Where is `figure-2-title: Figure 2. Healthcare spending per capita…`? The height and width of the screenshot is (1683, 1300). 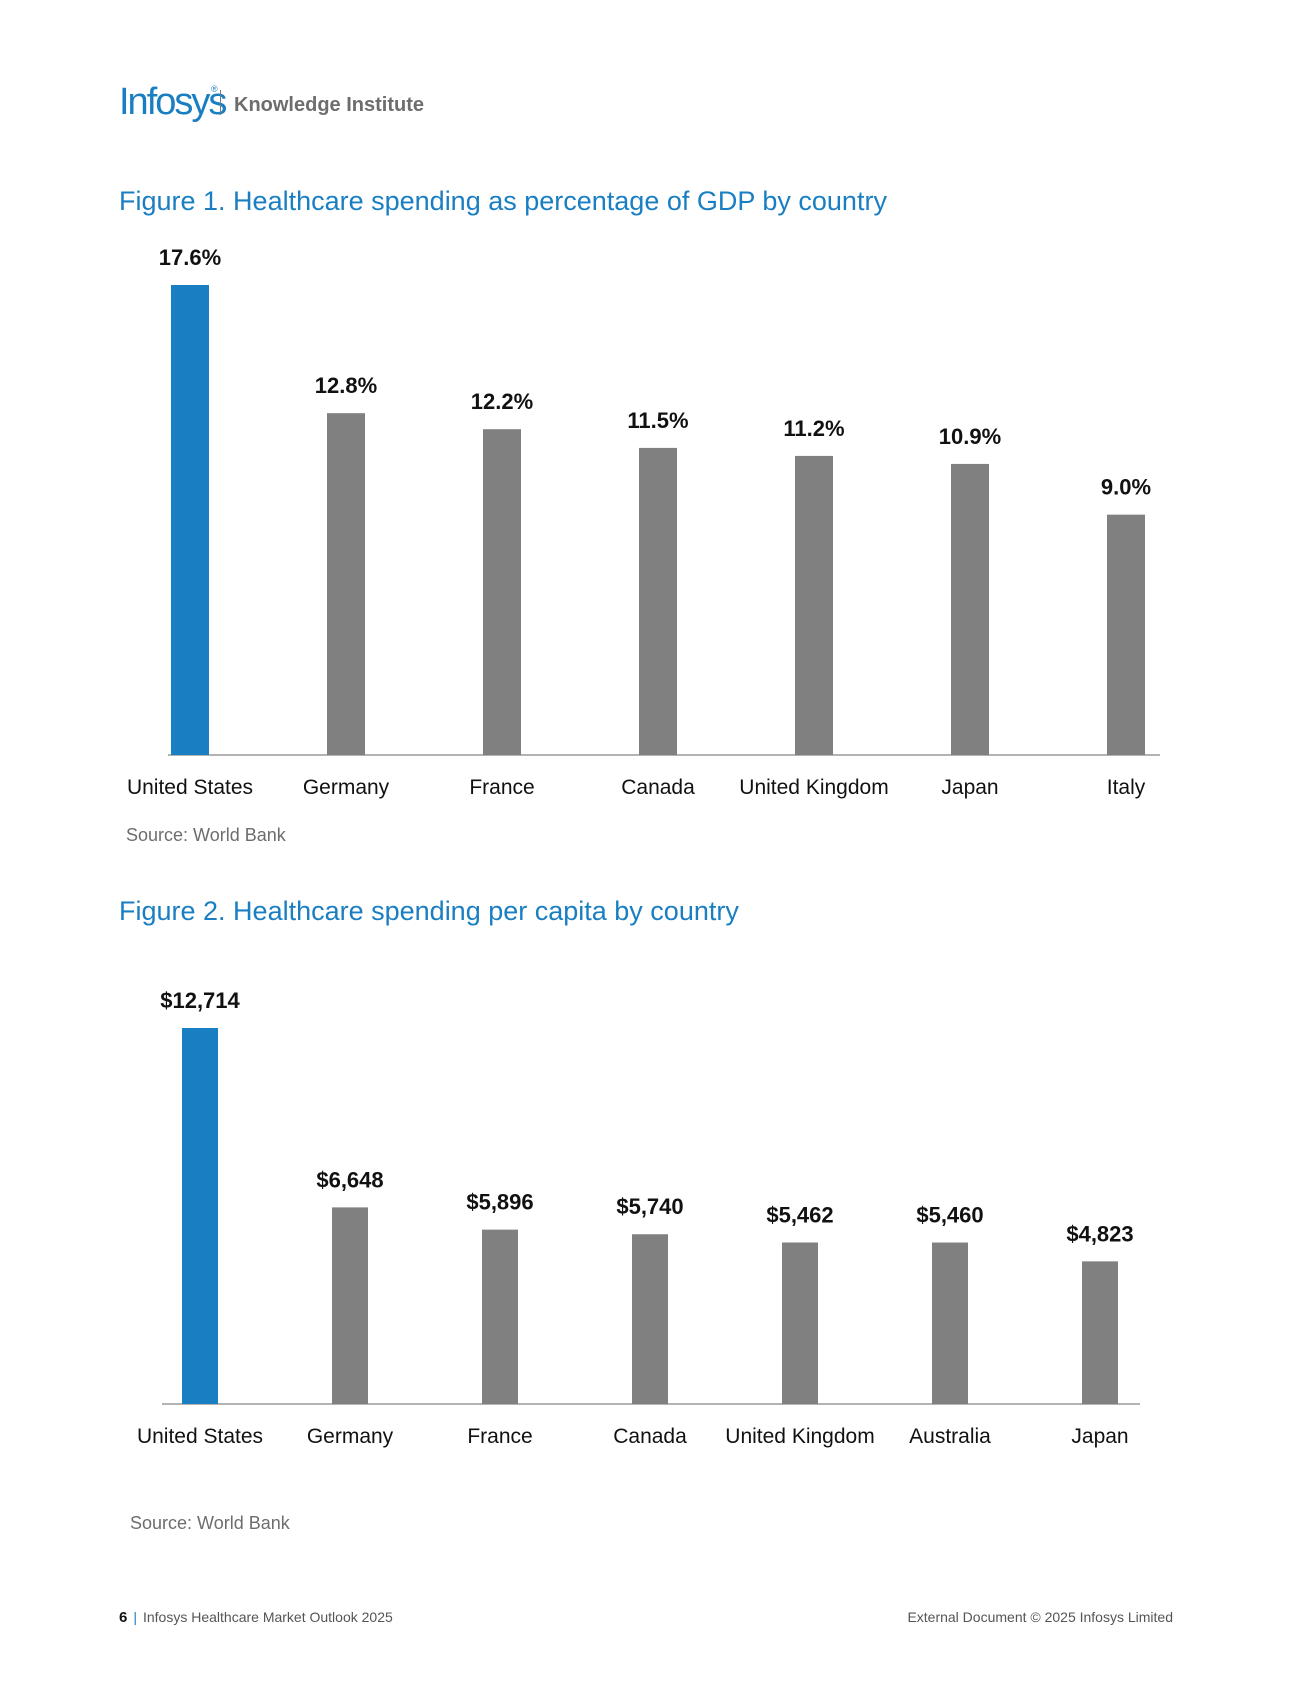
figure-2-title: Figure 2. Healthcare spending per capita… is located at coordinates (429, 911).